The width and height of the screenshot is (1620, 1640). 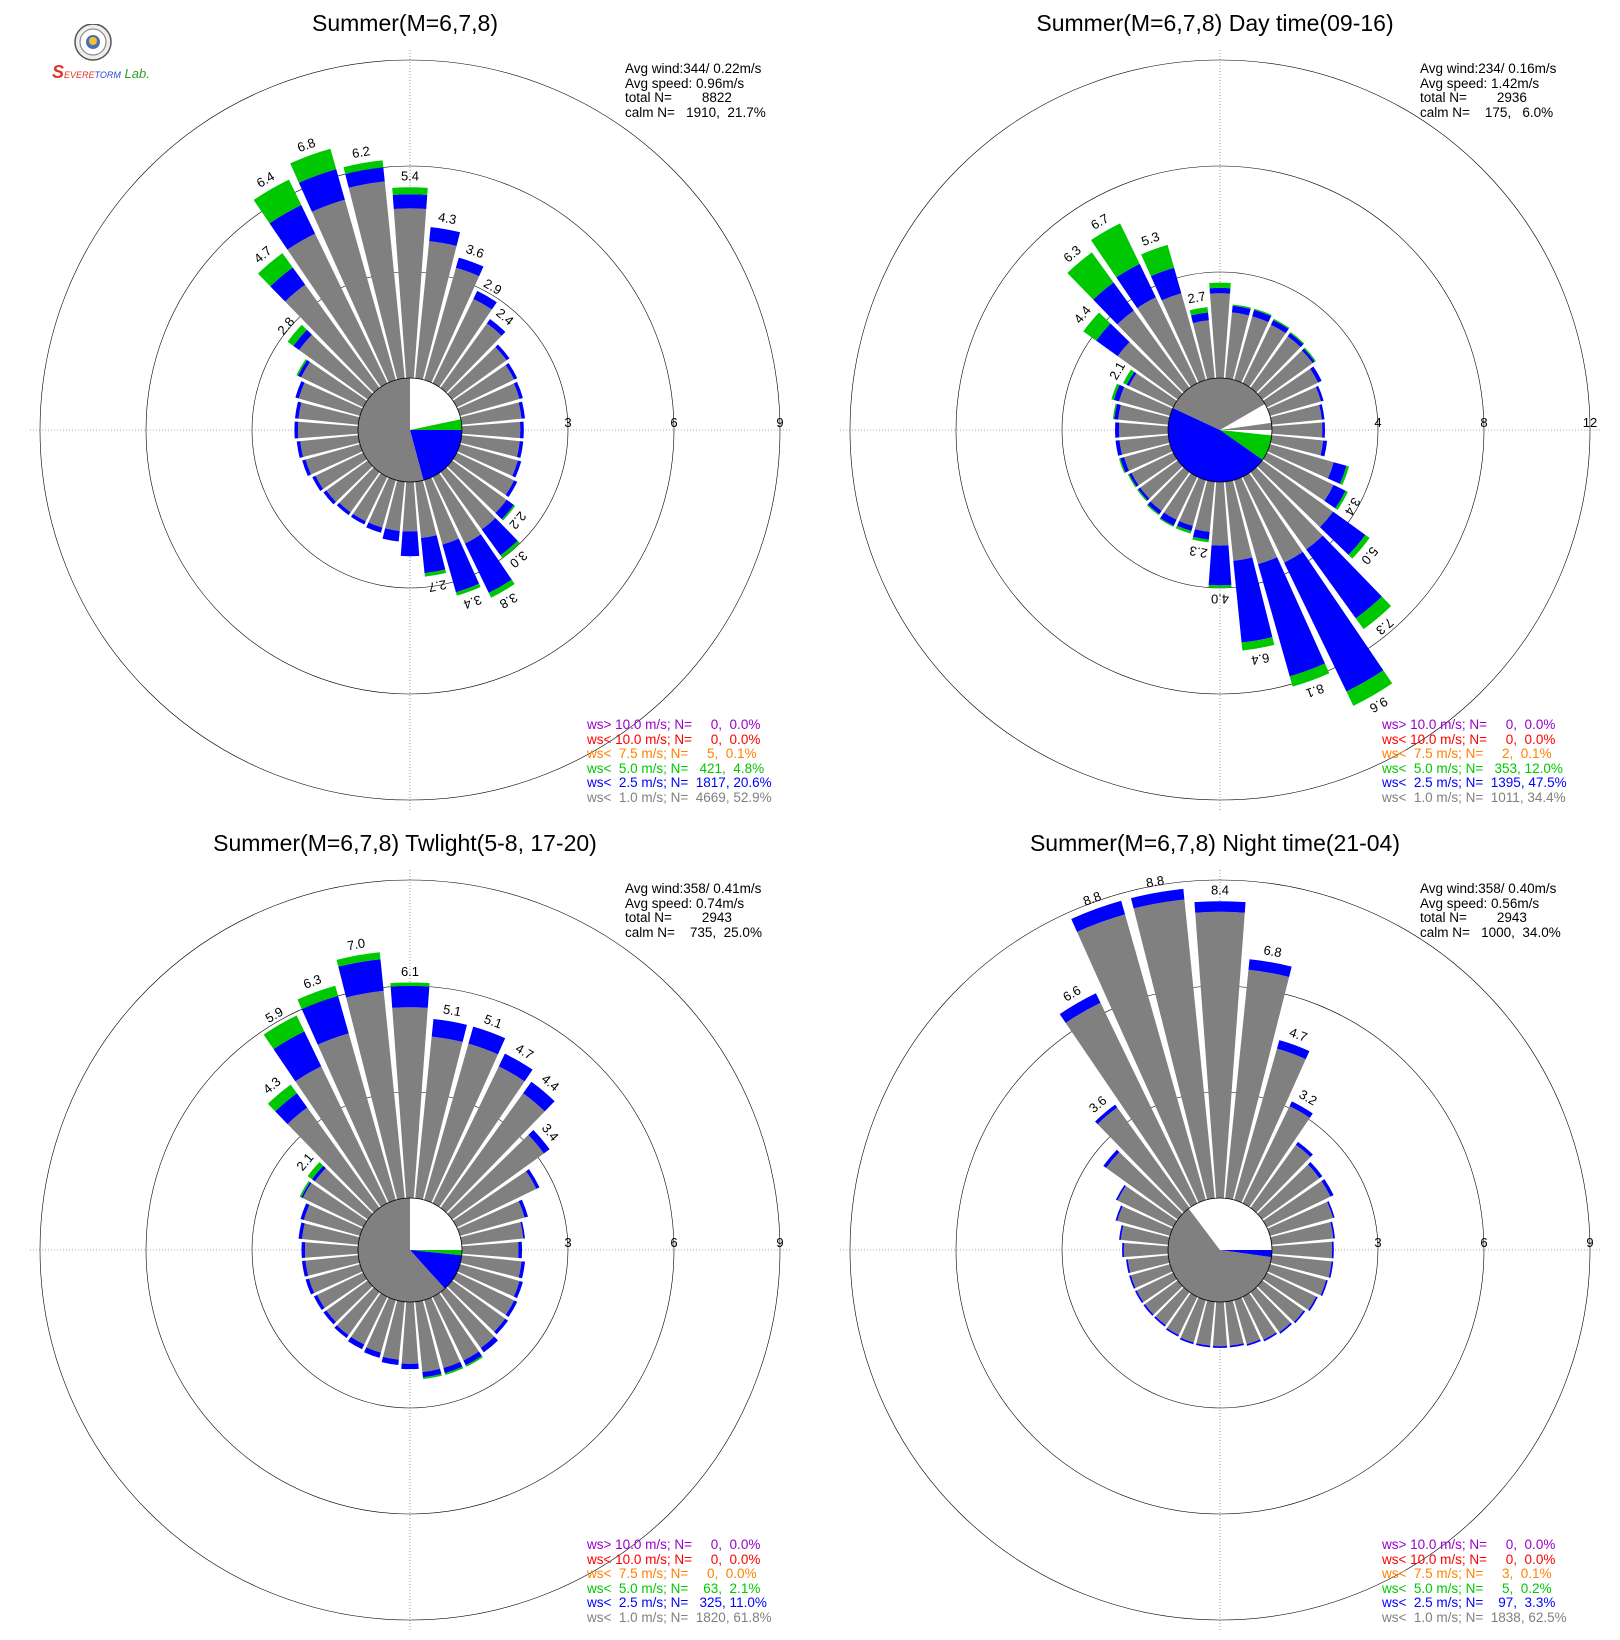 I want to click on stat-avg-wind: Avg wind:358/ 0.41m/s, so click(x=693, y=888).